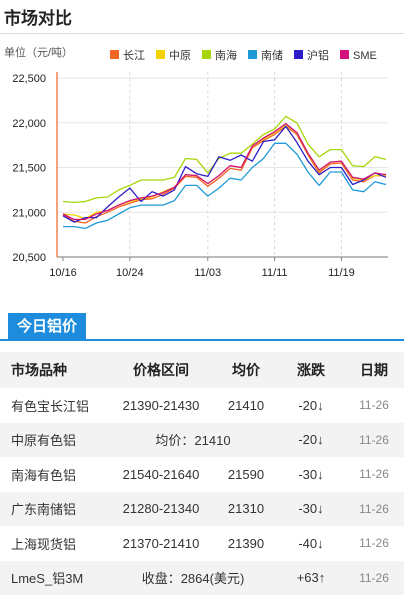 Image resolution: width=404 pixels, height=595 pixels. What do you see at coordinates (54, 578) in the screenshot?
I see `market-name: LmeS_铝3M` at bounding box center [54, 578].